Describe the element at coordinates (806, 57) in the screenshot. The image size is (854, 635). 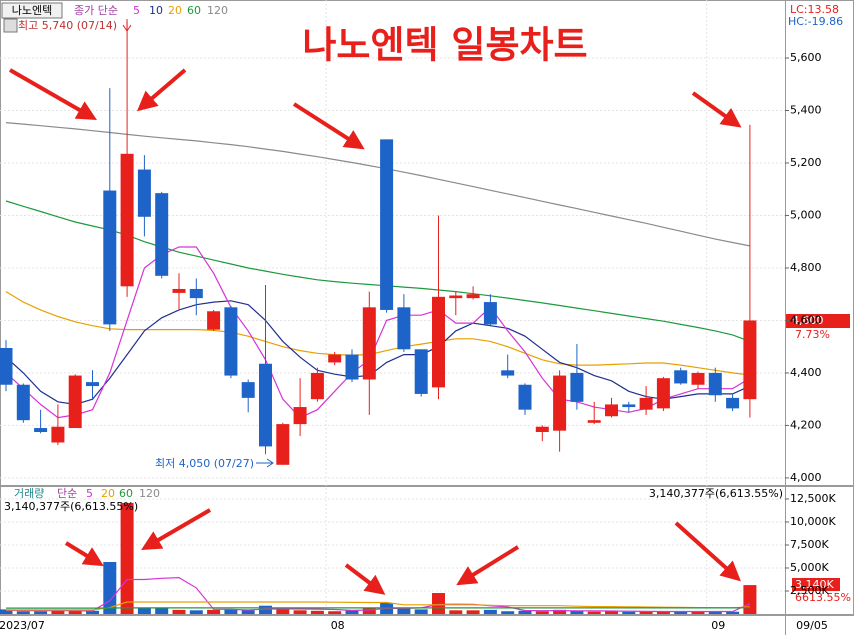
I see `y-tick-label: 5,600` at that location.